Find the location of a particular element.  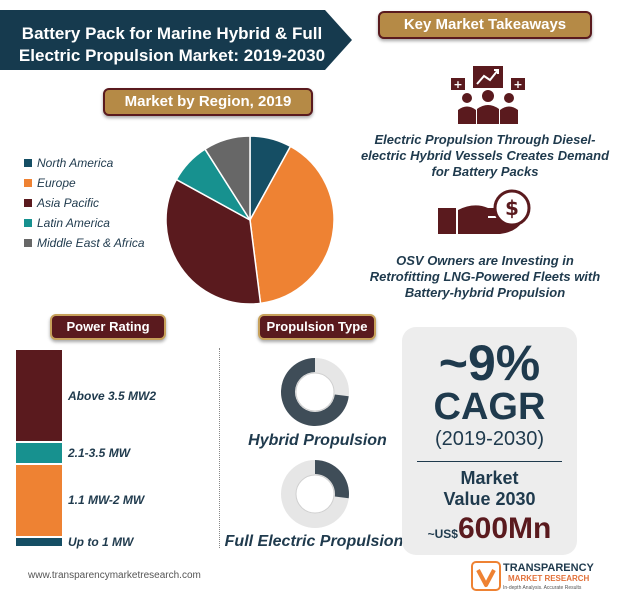

market-label-1: Market is located at coordinates (489, 478).